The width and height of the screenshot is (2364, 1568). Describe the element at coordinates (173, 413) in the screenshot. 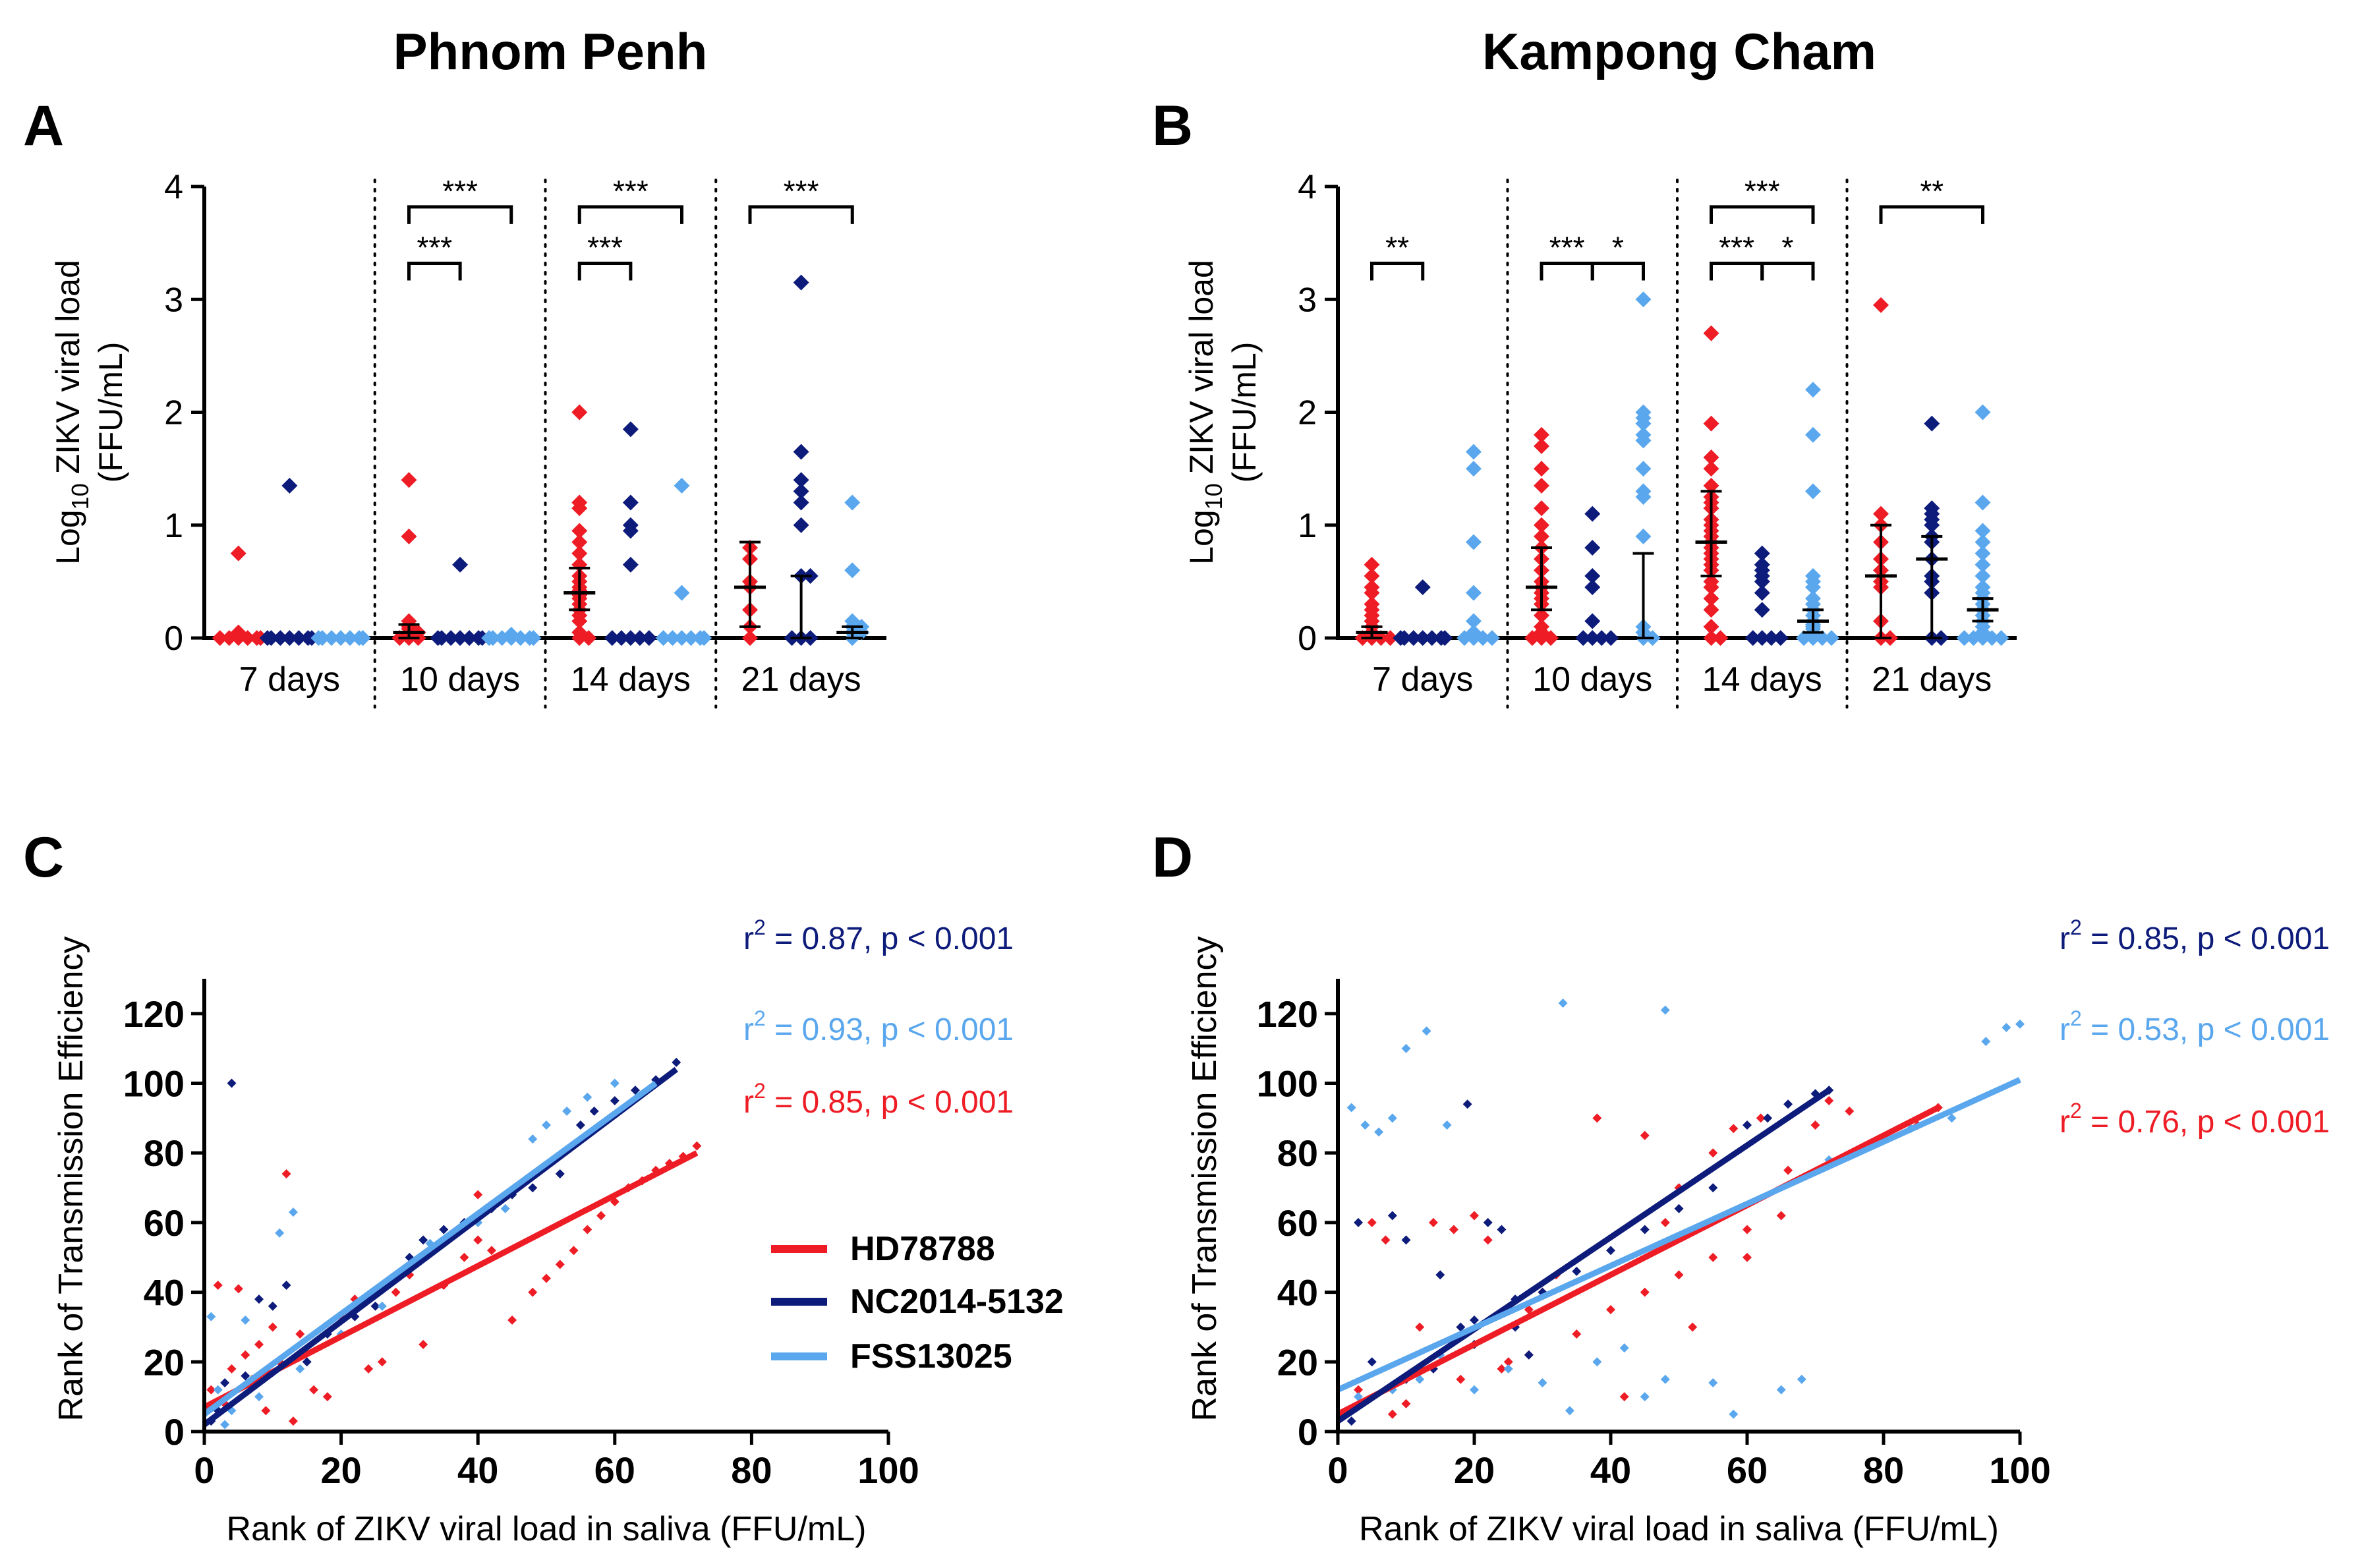

I see `panel-a-y-tick-label: 2` at that location.